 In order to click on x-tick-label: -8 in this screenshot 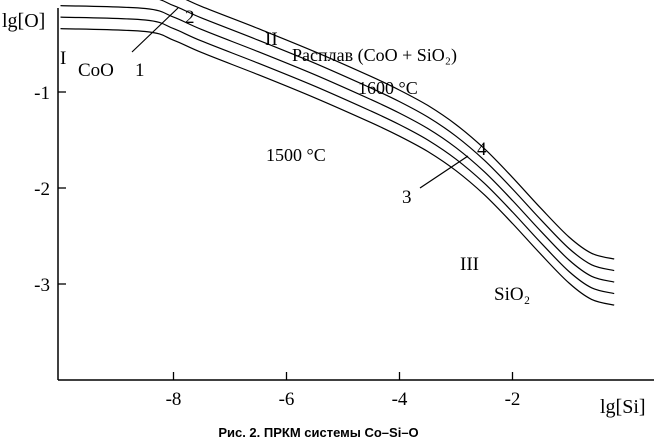, I will do `click(174, 399)`.